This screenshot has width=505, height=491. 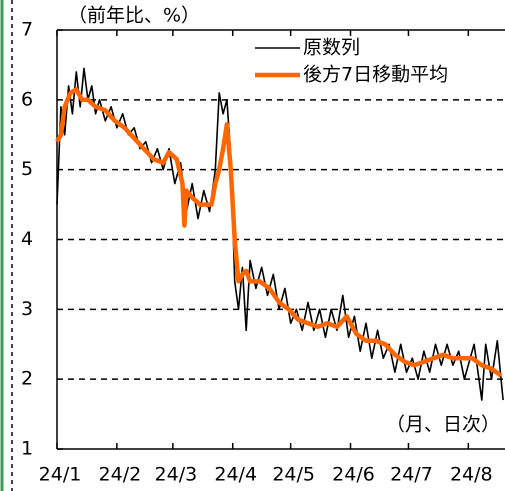 What do you see at coordinates (443, 425) in the screenshot?
I see `x-unit: （月、日次）` at bounding box center [443, 425].